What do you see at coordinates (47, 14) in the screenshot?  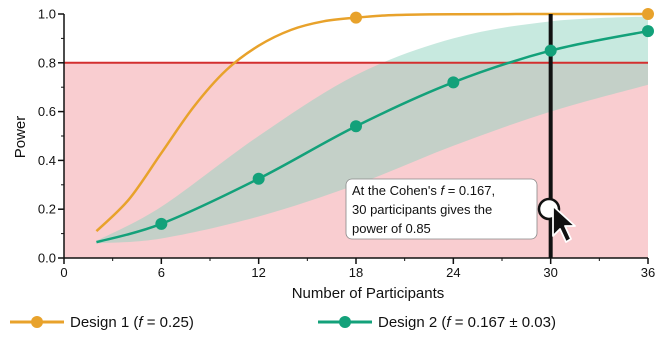 I see `y-tick-label: 1.0` at bounding box center [47, 14].